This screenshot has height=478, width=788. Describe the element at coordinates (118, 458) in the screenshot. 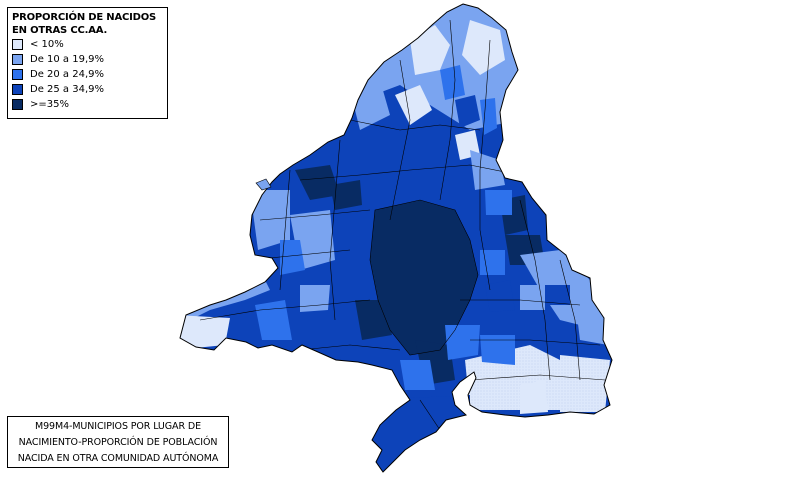

I see `caption-line: NACIDA EN OTRA COMUNIDAD AUTÓNOMA` at that location.